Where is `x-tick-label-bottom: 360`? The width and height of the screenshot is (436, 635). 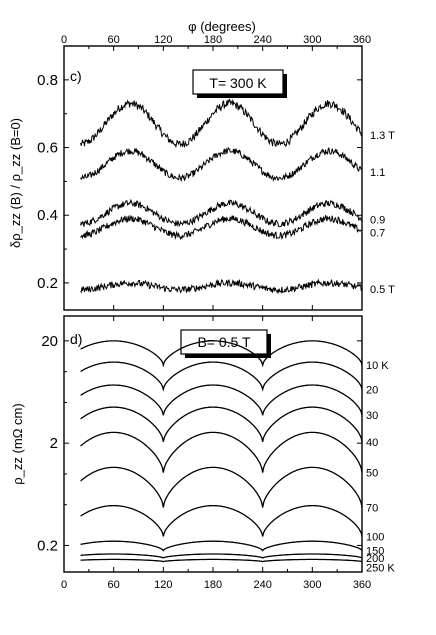
x-tick-label-bottom: 360 is located at coordinates (362, 585).